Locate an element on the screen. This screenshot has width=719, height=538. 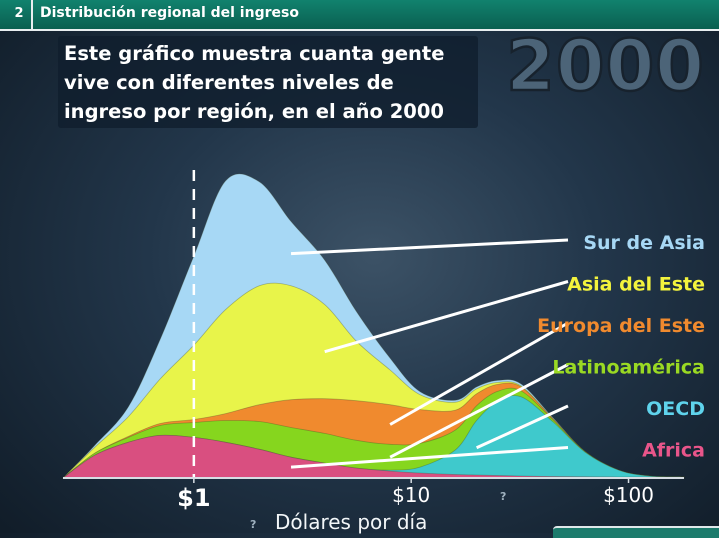
x-tick-label: $100 is located at coordinates (628, 495).